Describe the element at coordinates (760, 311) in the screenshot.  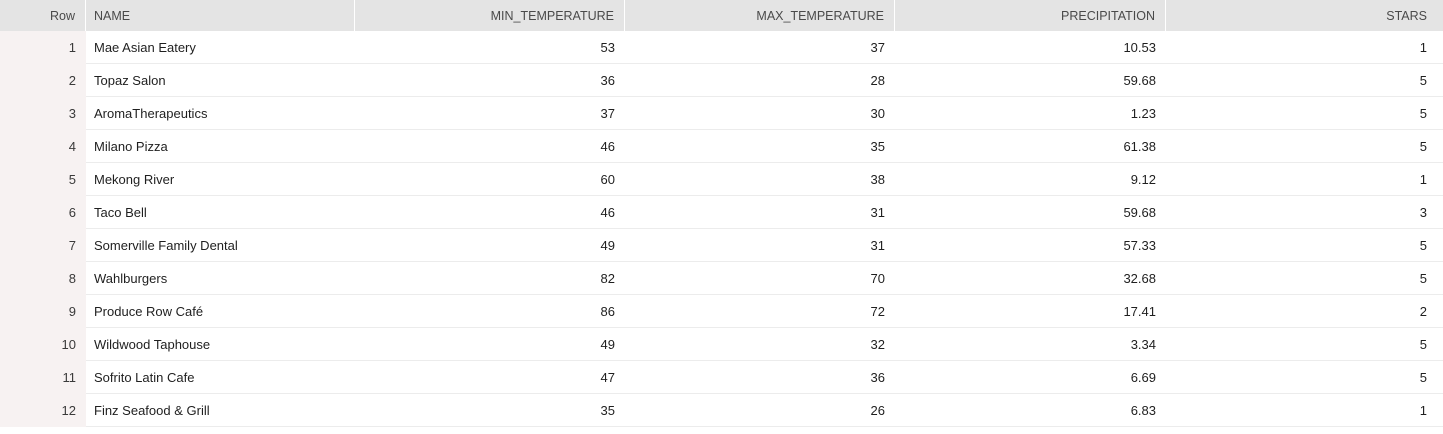
I see `max-temperature-cell: 72` at that location.